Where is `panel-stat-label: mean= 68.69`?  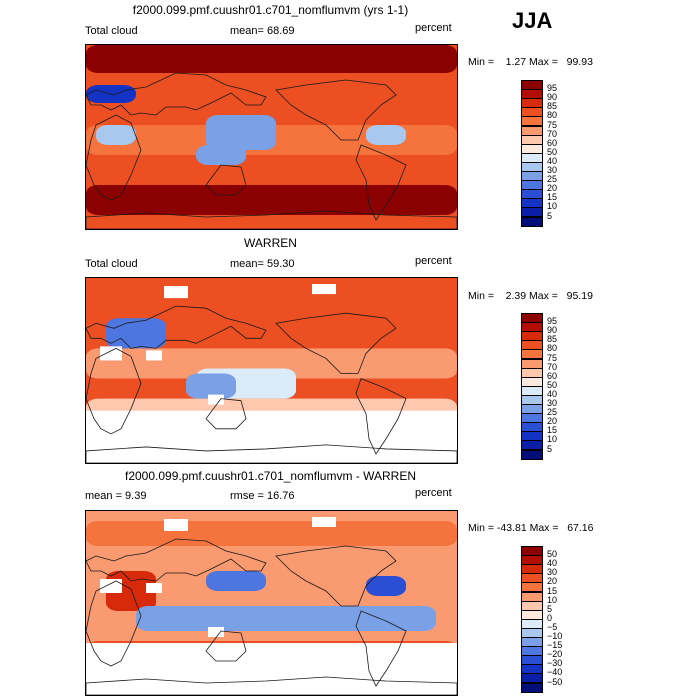 panel-stat-label: mean= 68.69 is located at coordinates (262, 31).